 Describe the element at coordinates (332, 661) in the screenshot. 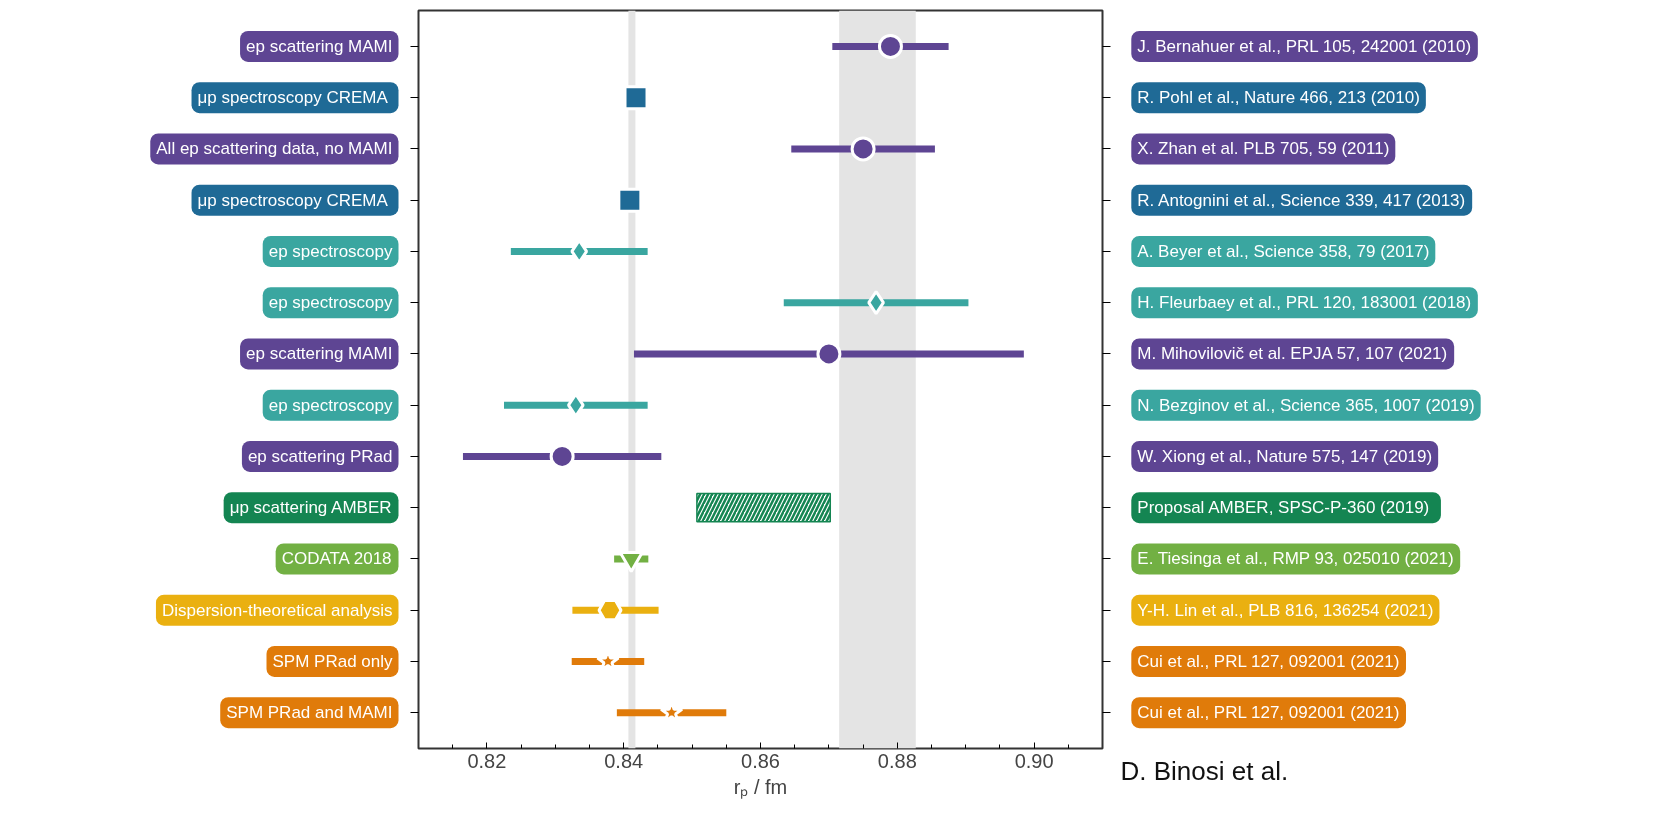

I see `y-tick-label: SPM PRad only` at that location.